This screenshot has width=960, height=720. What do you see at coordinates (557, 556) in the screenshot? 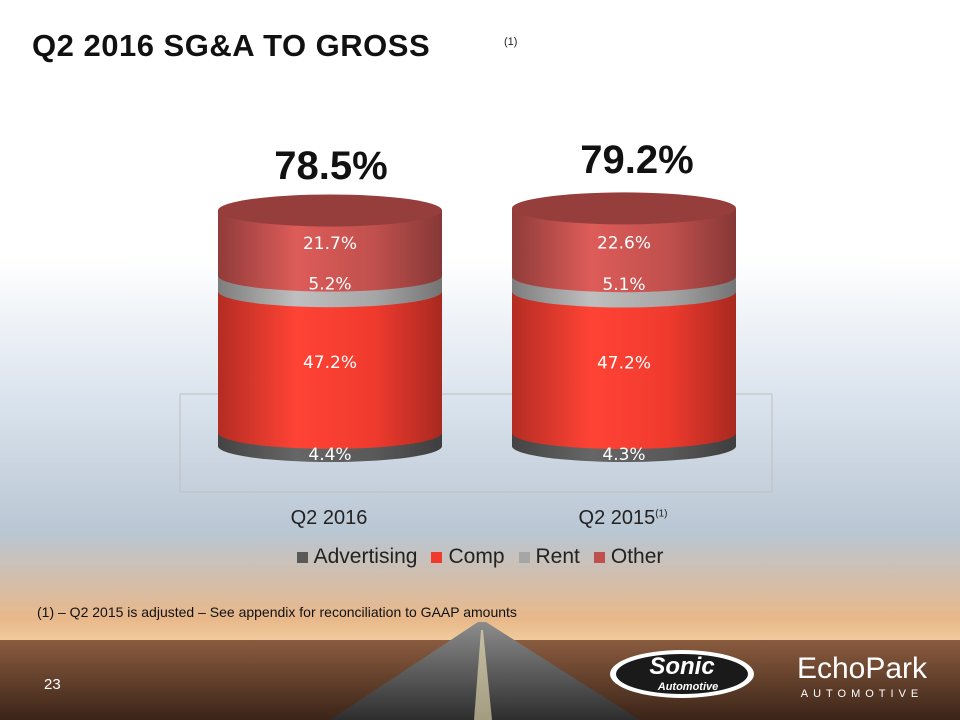
I see `legend-label: Rent` at bounding box center [557, 556].